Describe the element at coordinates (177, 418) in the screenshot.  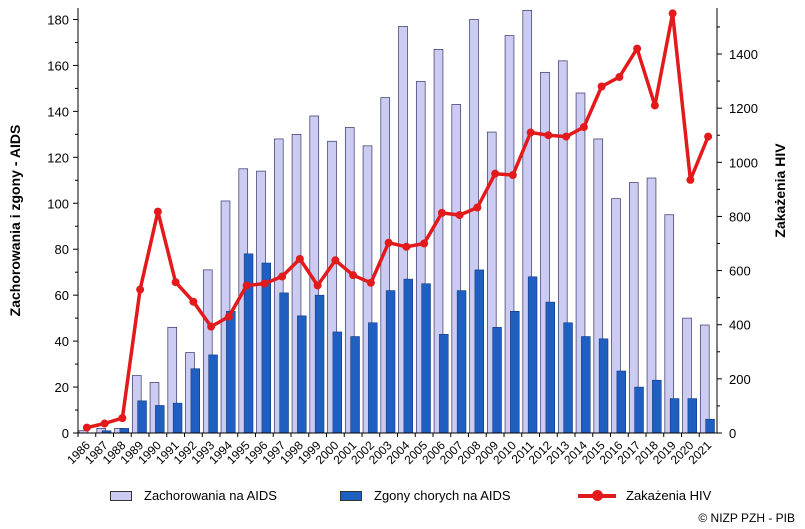
I see `bar-aids-deaths-1991` at that location.